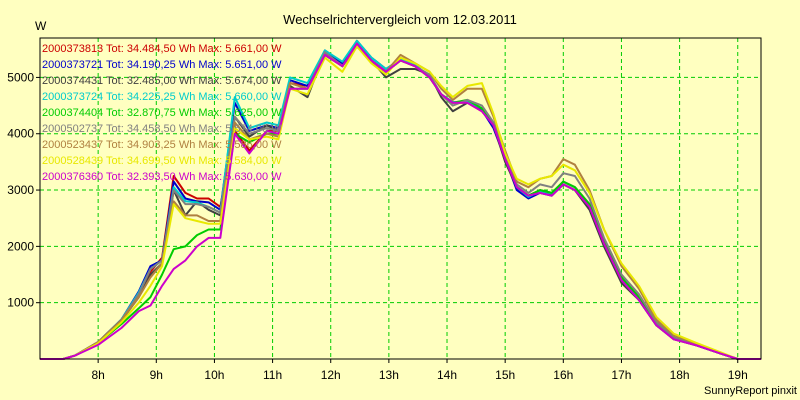 Image resolution: width=800 pixels, height=400 pixels. Describe the element at coordinates (214, 375) in the screenshot. I see `x-tick-label: 10h` at that location.